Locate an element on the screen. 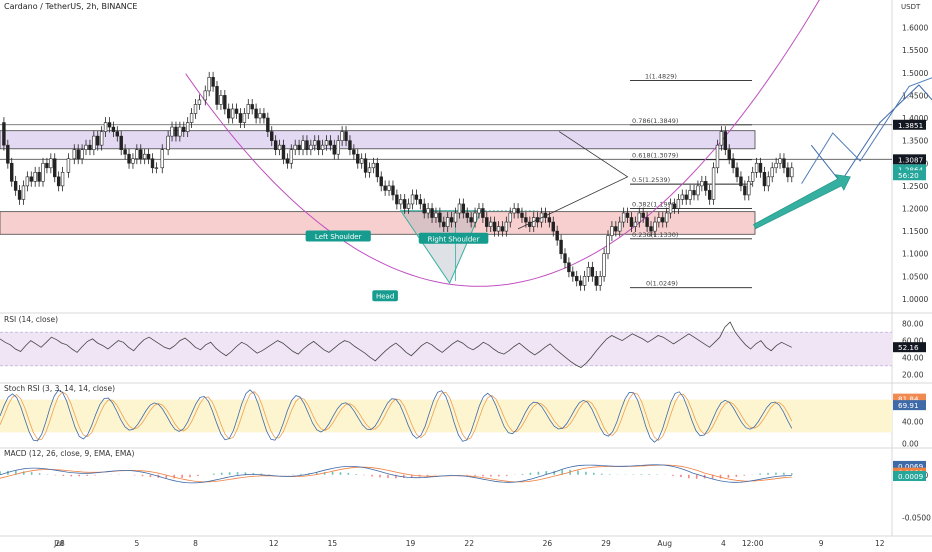 The image size is (932, 552). fib-level-label: 0.786(1.3849) is located at coordinates (655, 121).